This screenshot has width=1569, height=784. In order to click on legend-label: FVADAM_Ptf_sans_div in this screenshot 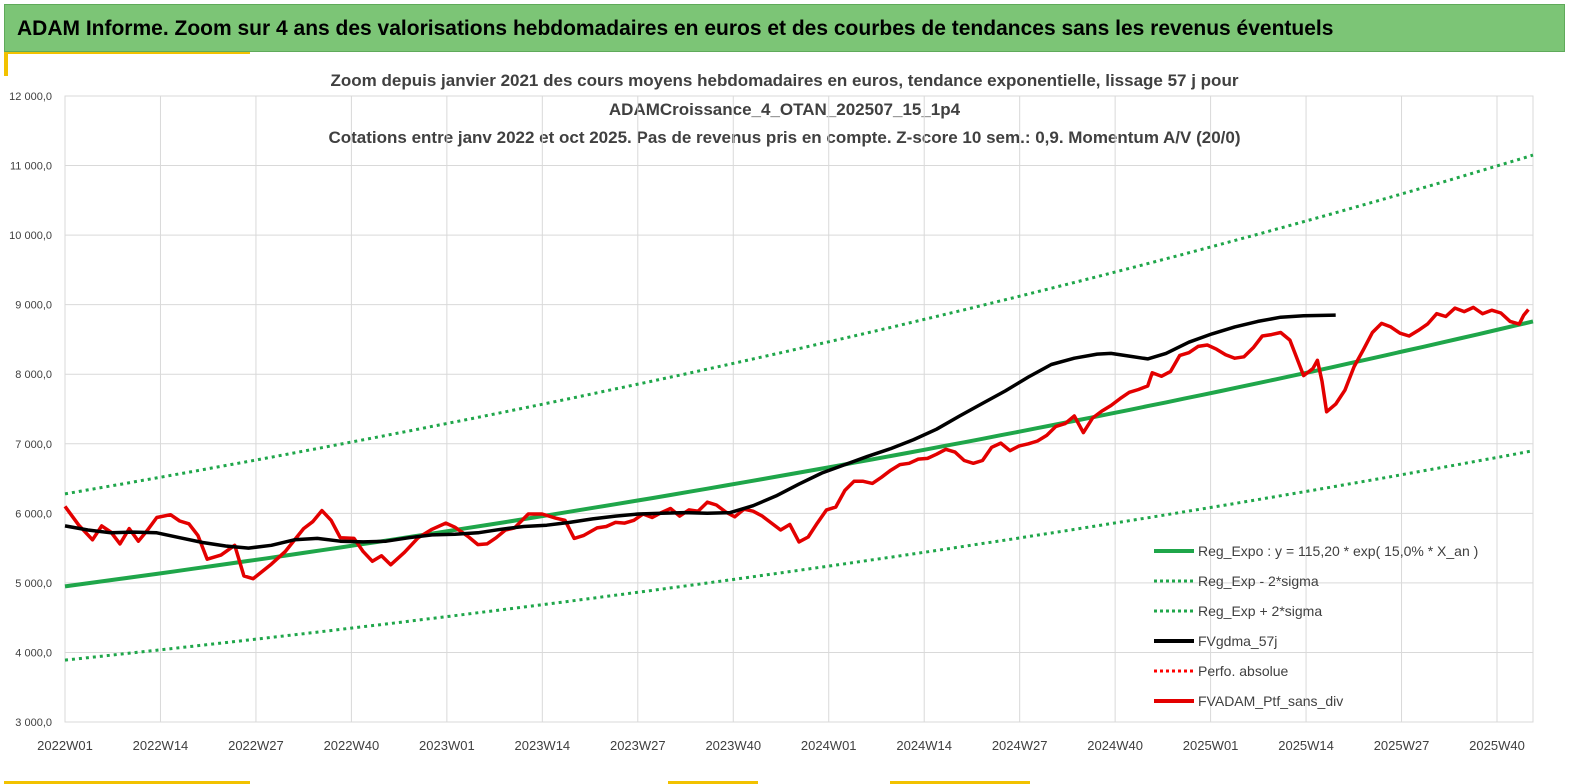, I will do `click(1271, 701)`.